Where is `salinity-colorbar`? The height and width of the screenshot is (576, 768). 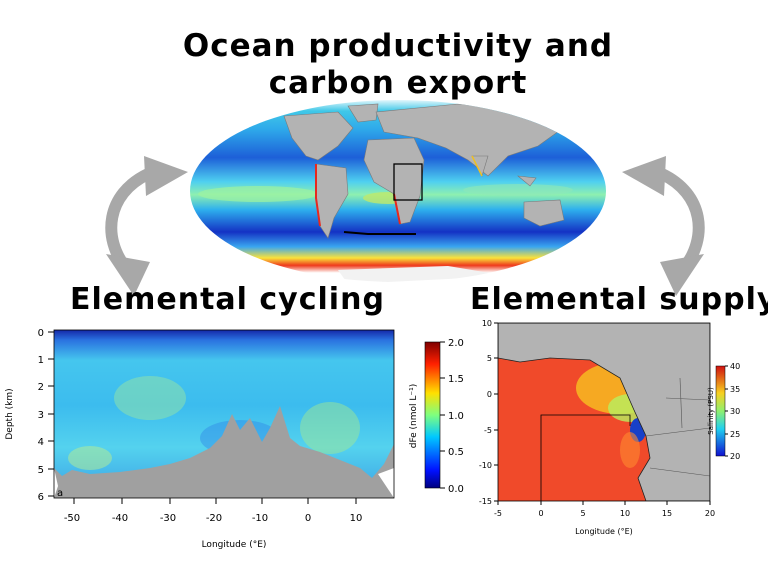
salinity-colorbar is located at coordinates (720, 411).